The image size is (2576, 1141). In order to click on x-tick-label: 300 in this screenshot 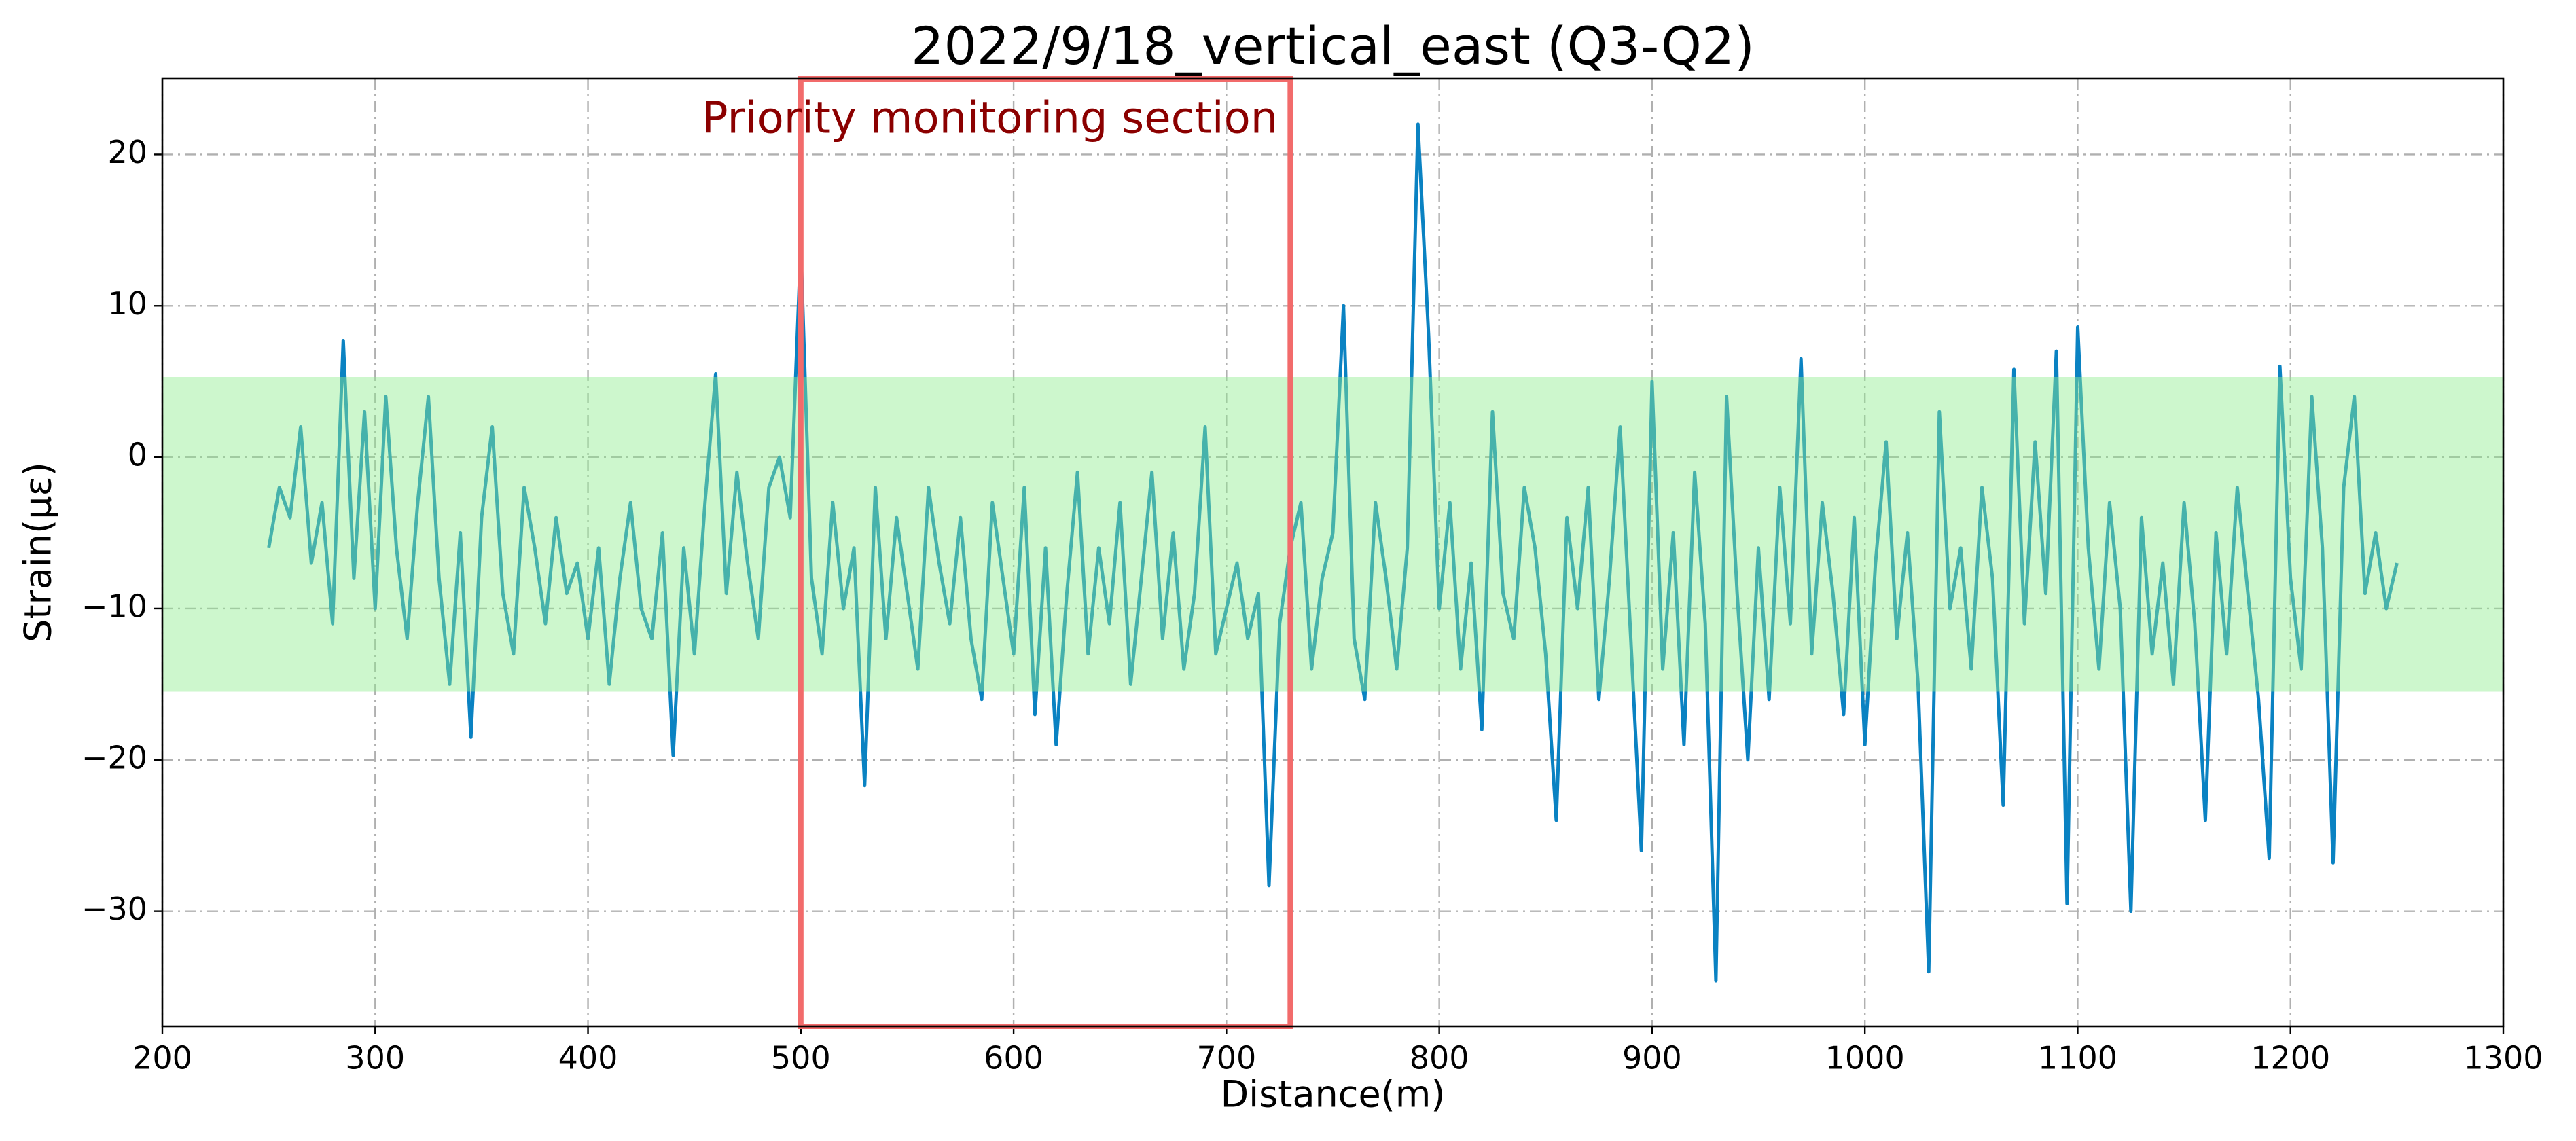, I will do `click(375, 1058)`.